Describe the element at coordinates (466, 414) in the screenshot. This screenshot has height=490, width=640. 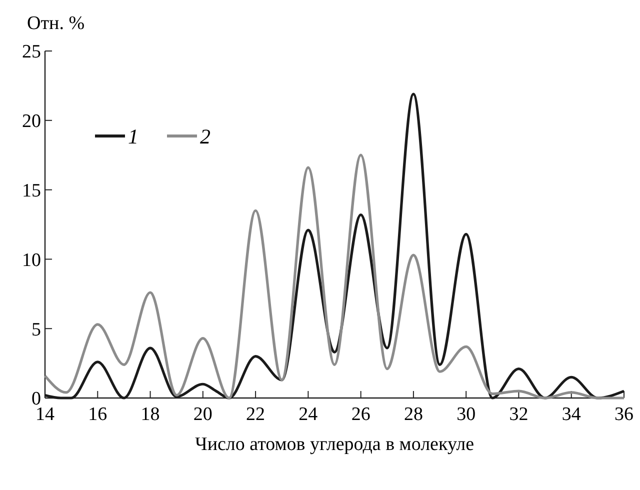
I see `x-tick-label: 30` at that location.